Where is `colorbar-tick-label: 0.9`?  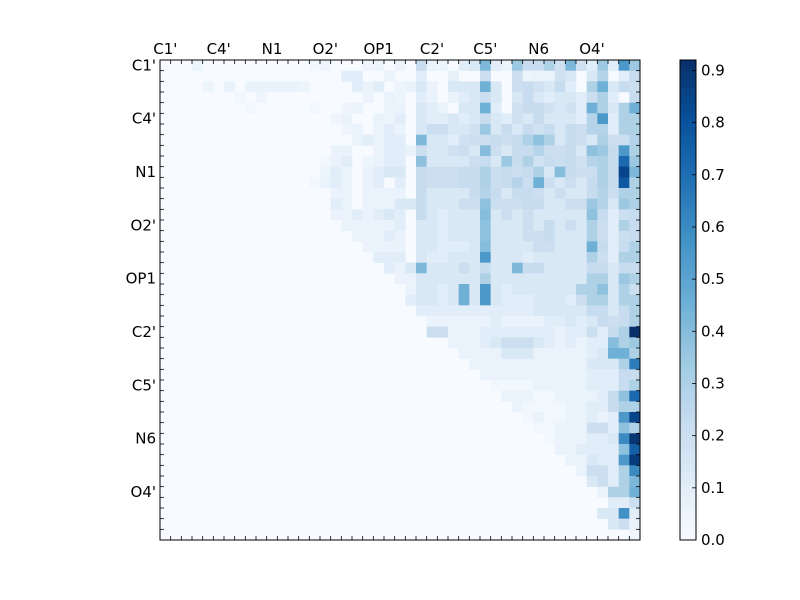 colorbar-tick-label: 0.9 is located at coordinates (713, 70).